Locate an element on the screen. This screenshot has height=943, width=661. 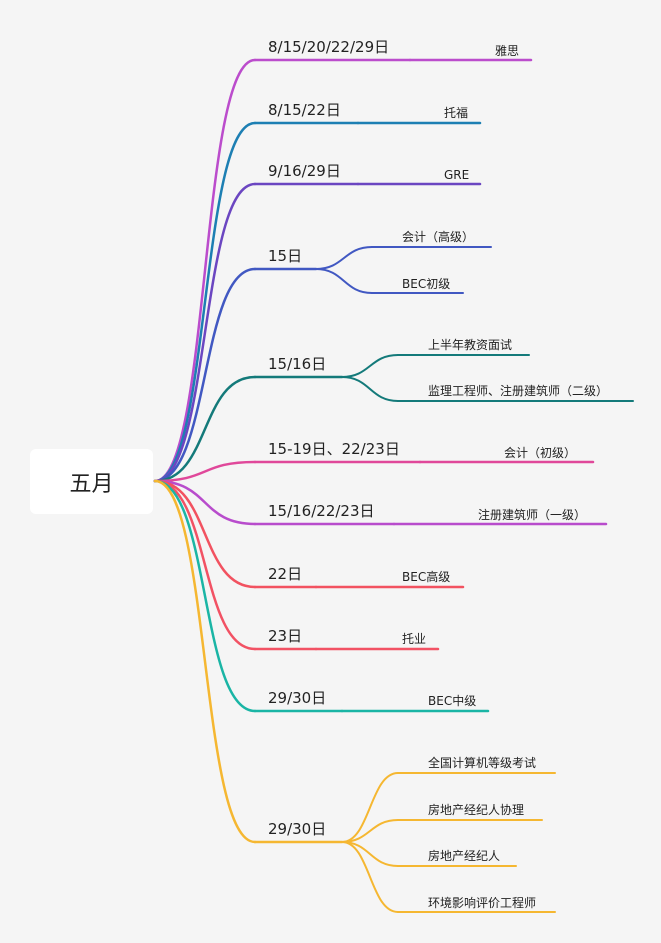
leaf-label: 监理工程师、注册建筑师（二级） is located at coordinates (518, 391).